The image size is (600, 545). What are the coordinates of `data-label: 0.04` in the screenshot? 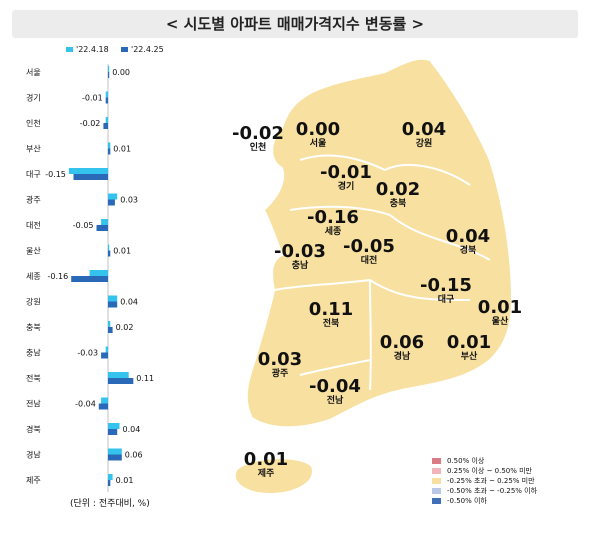 It's located at (132, 429).